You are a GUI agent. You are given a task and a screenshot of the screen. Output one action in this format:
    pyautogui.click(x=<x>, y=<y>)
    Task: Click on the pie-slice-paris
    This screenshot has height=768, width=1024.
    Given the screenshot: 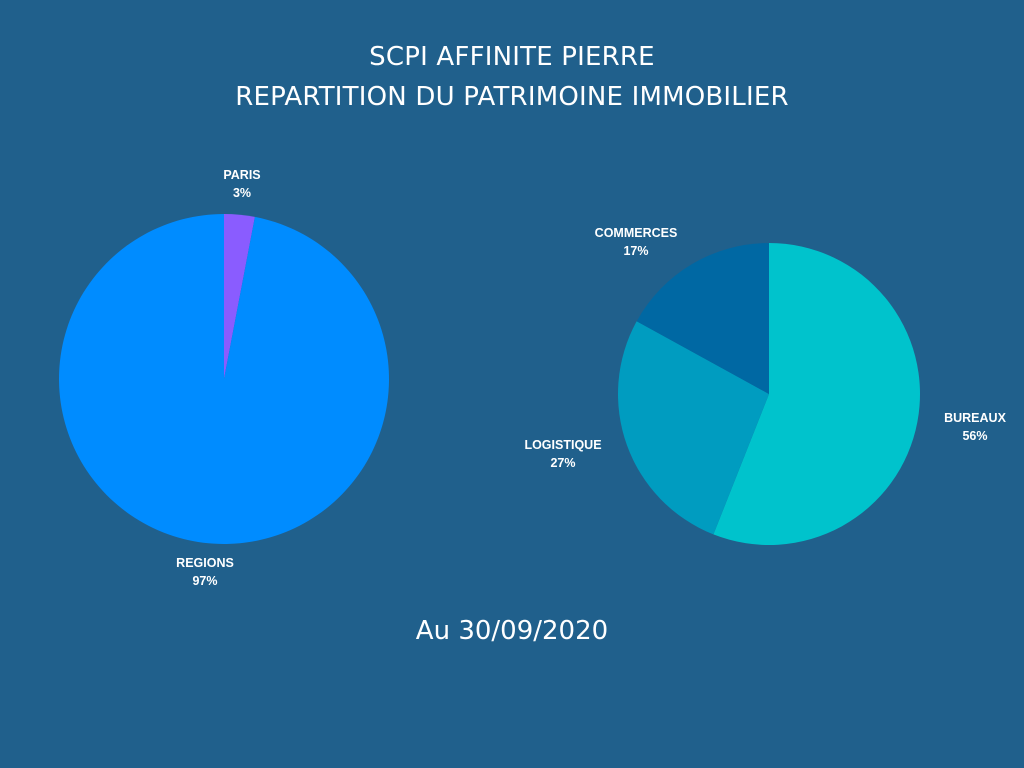 What is the action you would take?
    pyautogui.click(x=239, y=296)
    